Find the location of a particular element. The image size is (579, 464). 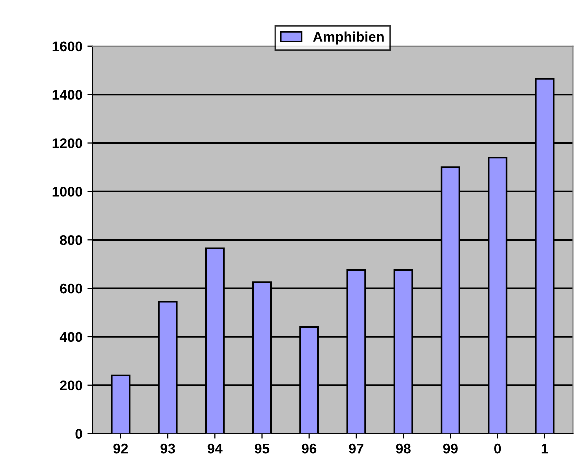

y-tick-label: 200 is located at coordinates (71, 385).